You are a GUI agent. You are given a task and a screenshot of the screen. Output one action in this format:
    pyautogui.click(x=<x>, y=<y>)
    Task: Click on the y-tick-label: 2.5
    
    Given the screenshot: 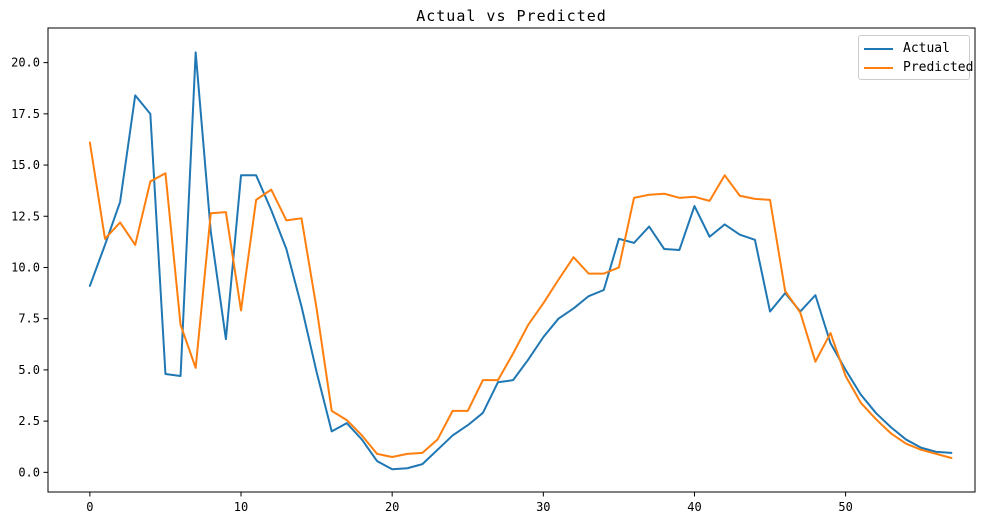 What is the action you would take?
    pyautogui.click(x=29, y=421)
    